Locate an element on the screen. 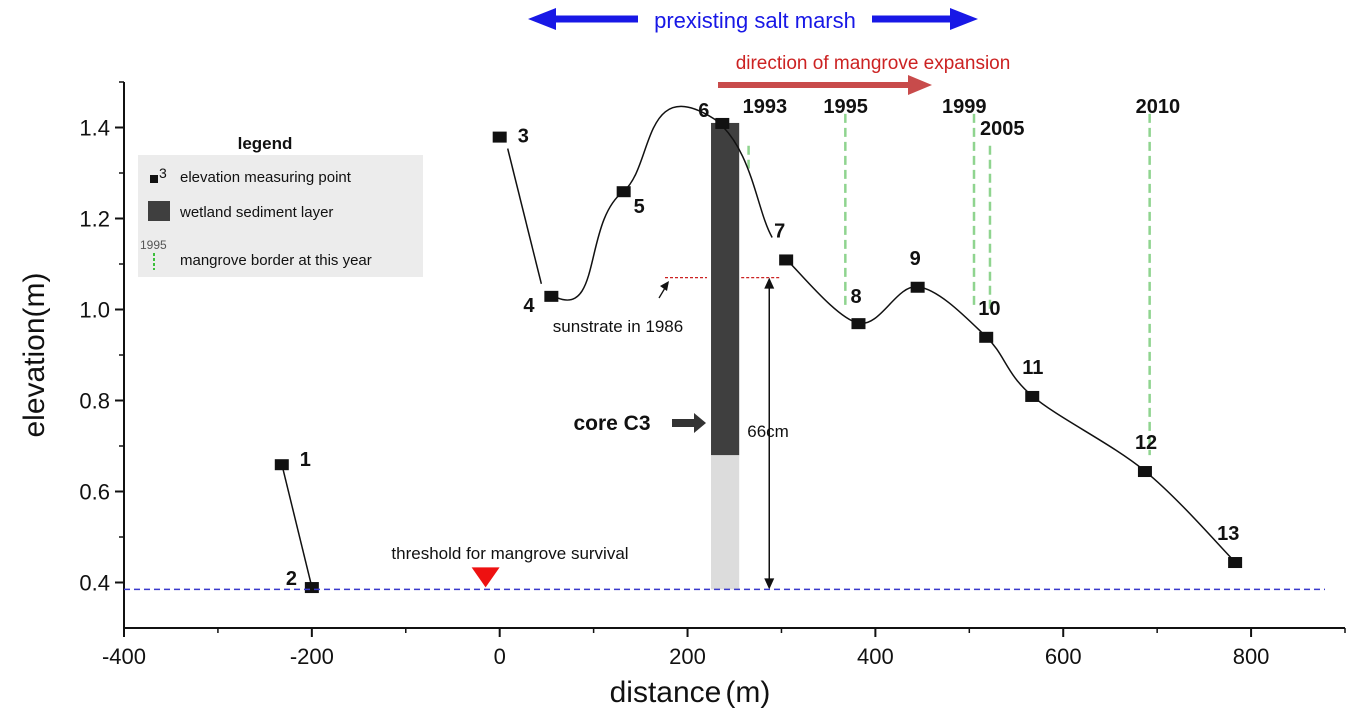  depth-arrow-top is located at coordinates (769, 283).